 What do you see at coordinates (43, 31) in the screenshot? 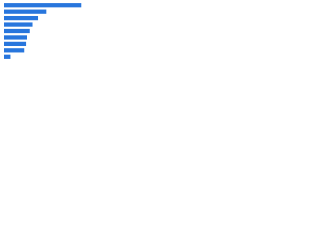
I see `chart` at bounding box center [43, 31].